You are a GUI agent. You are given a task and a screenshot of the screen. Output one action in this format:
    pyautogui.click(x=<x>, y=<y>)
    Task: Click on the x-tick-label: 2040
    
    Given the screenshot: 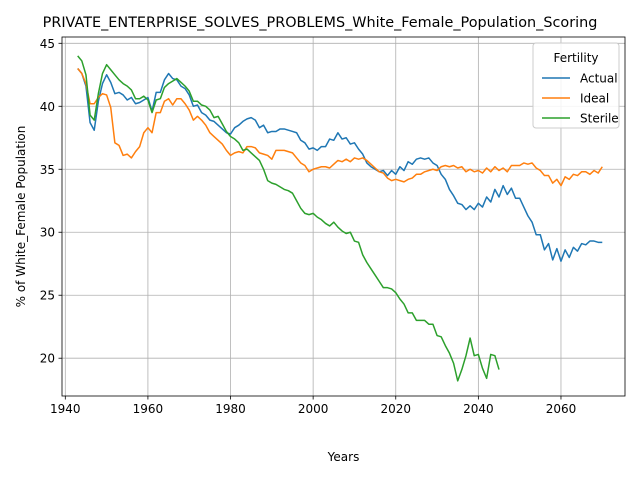 What is the action you would take?
    pyautogui.click(x=478, y=409)
    